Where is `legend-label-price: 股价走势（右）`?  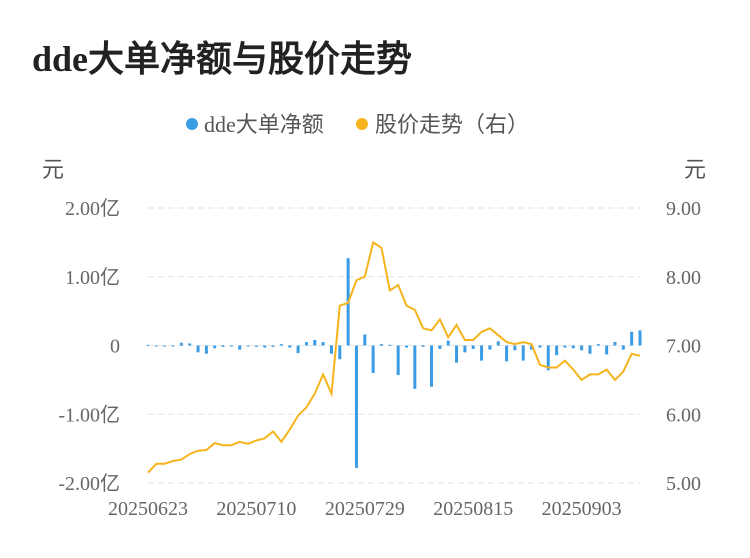
legend-label-price: 股价走势（右） is located at coordinates (452, 124).